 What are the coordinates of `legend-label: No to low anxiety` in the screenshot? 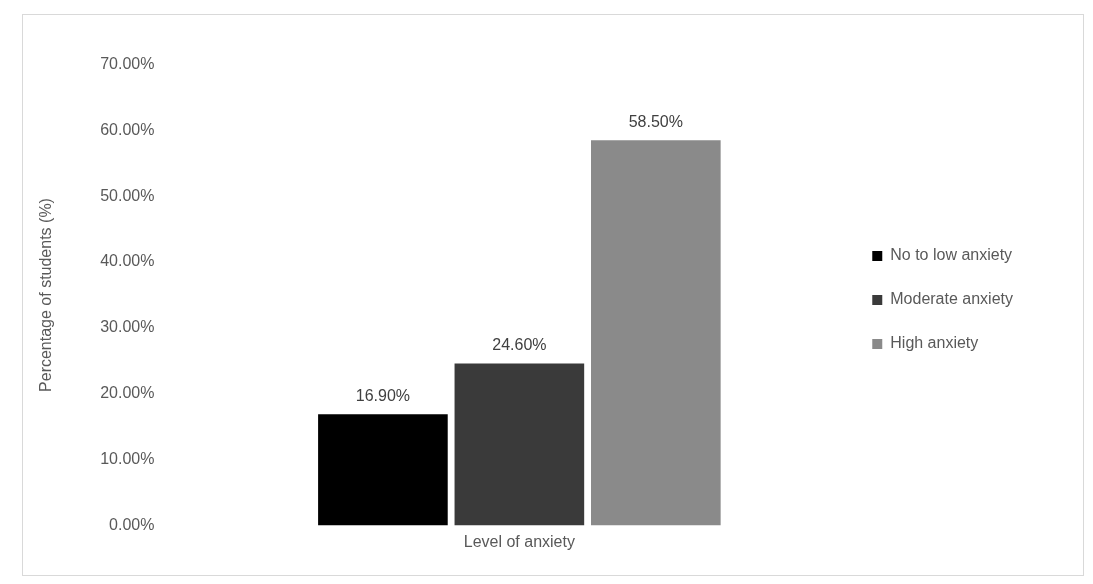 It's located at (951, 255).